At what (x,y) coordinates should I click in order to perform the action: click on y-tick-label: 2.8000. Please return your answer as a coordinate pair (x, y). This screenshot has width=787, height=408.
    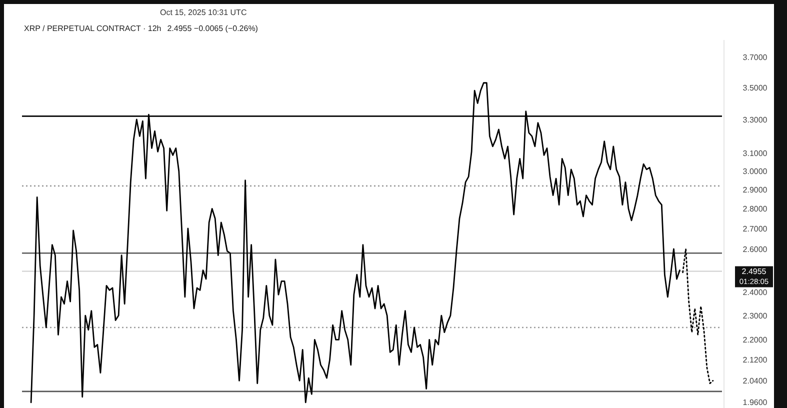
    Looking at the image, I should click on (755, 209).